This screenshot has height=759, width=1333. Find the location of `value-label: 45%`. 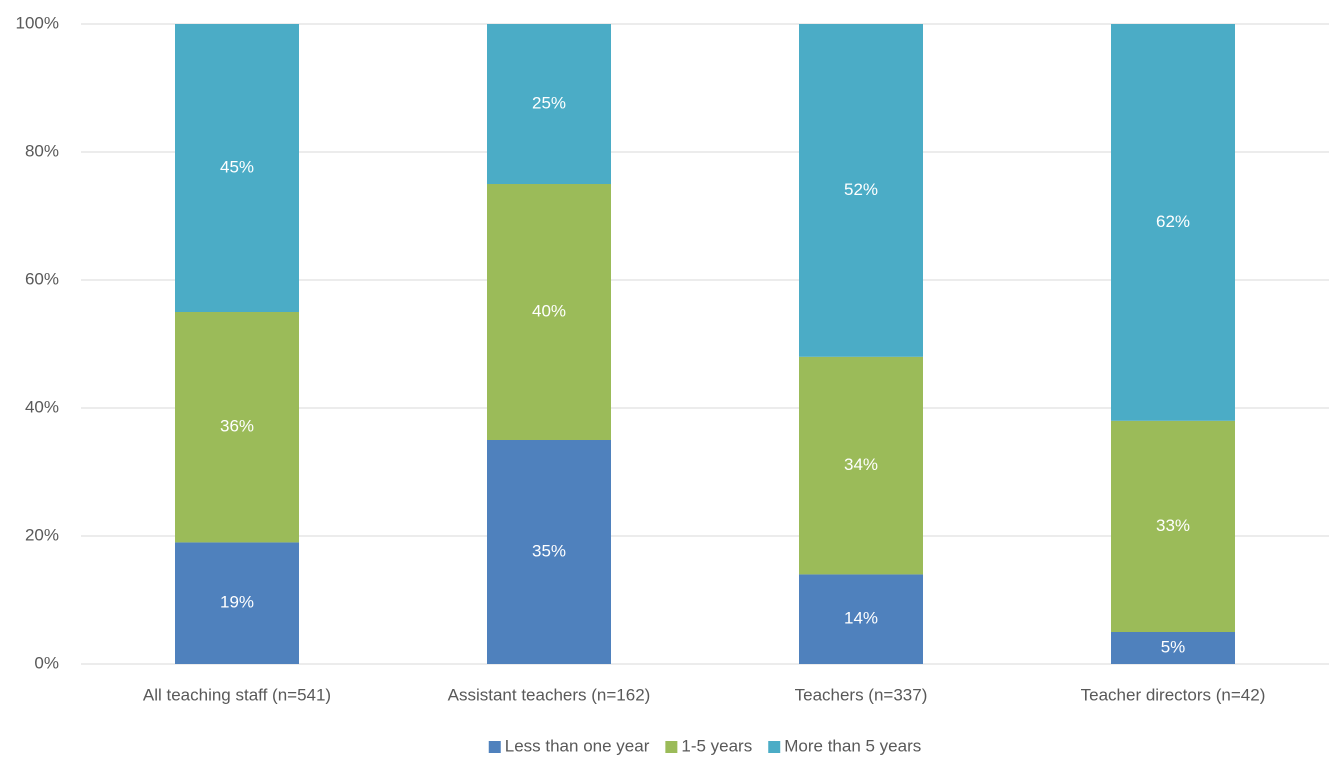

value-label: 45% is located at coordinates (237, 166).